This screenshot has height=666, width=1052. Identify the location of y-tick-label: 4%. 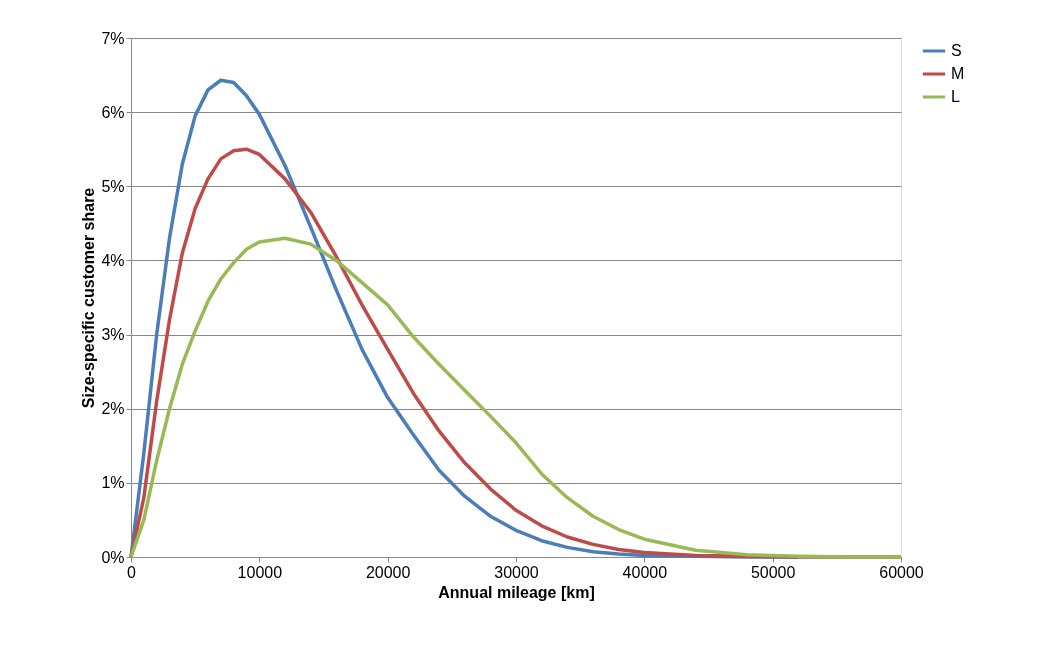
(113, 260).